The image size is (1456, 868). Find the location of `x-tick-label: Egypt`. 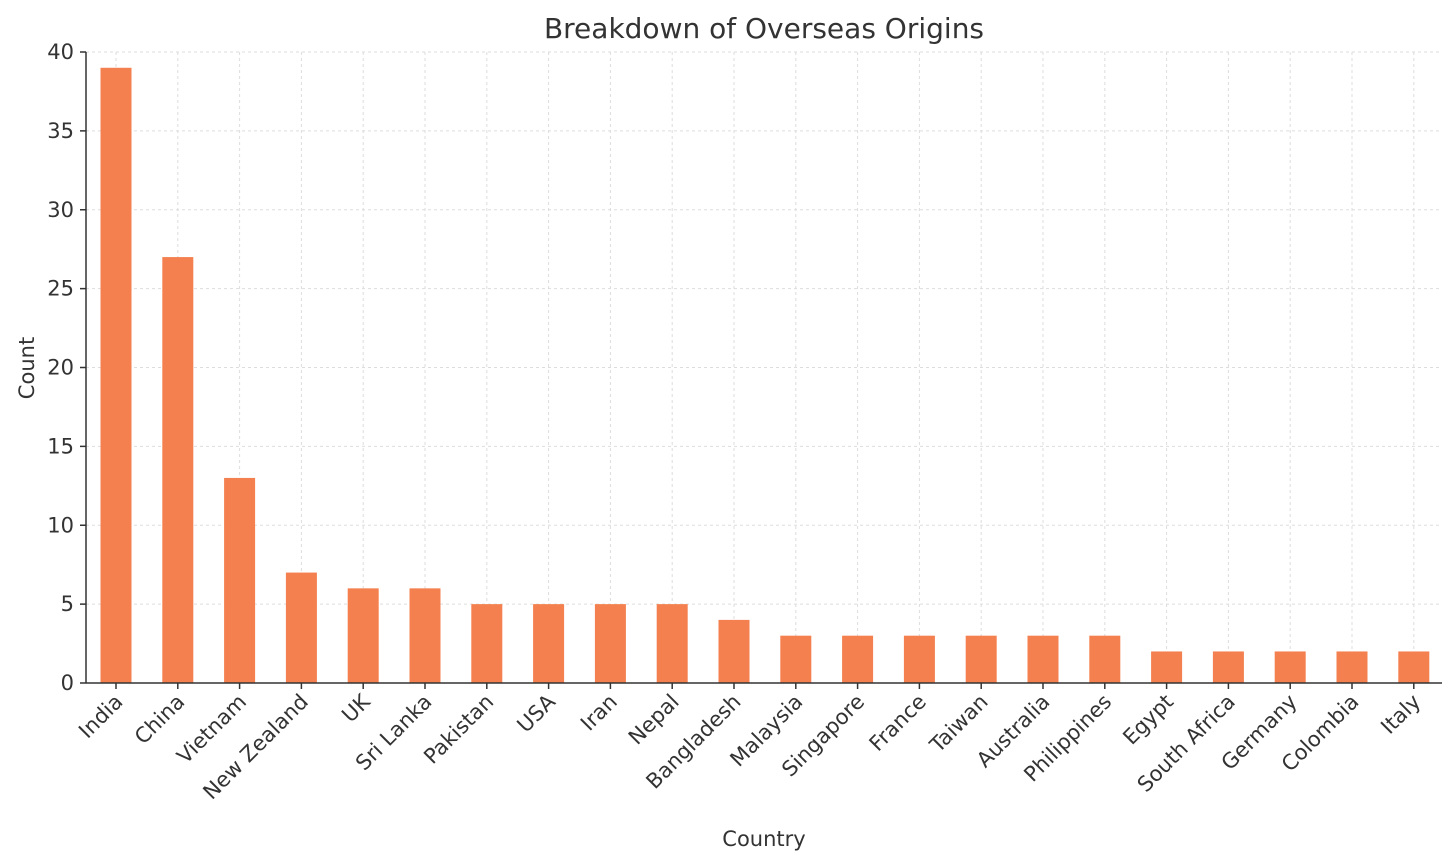

x-tick-label: Egypt is located at coordinates (1148, 720).